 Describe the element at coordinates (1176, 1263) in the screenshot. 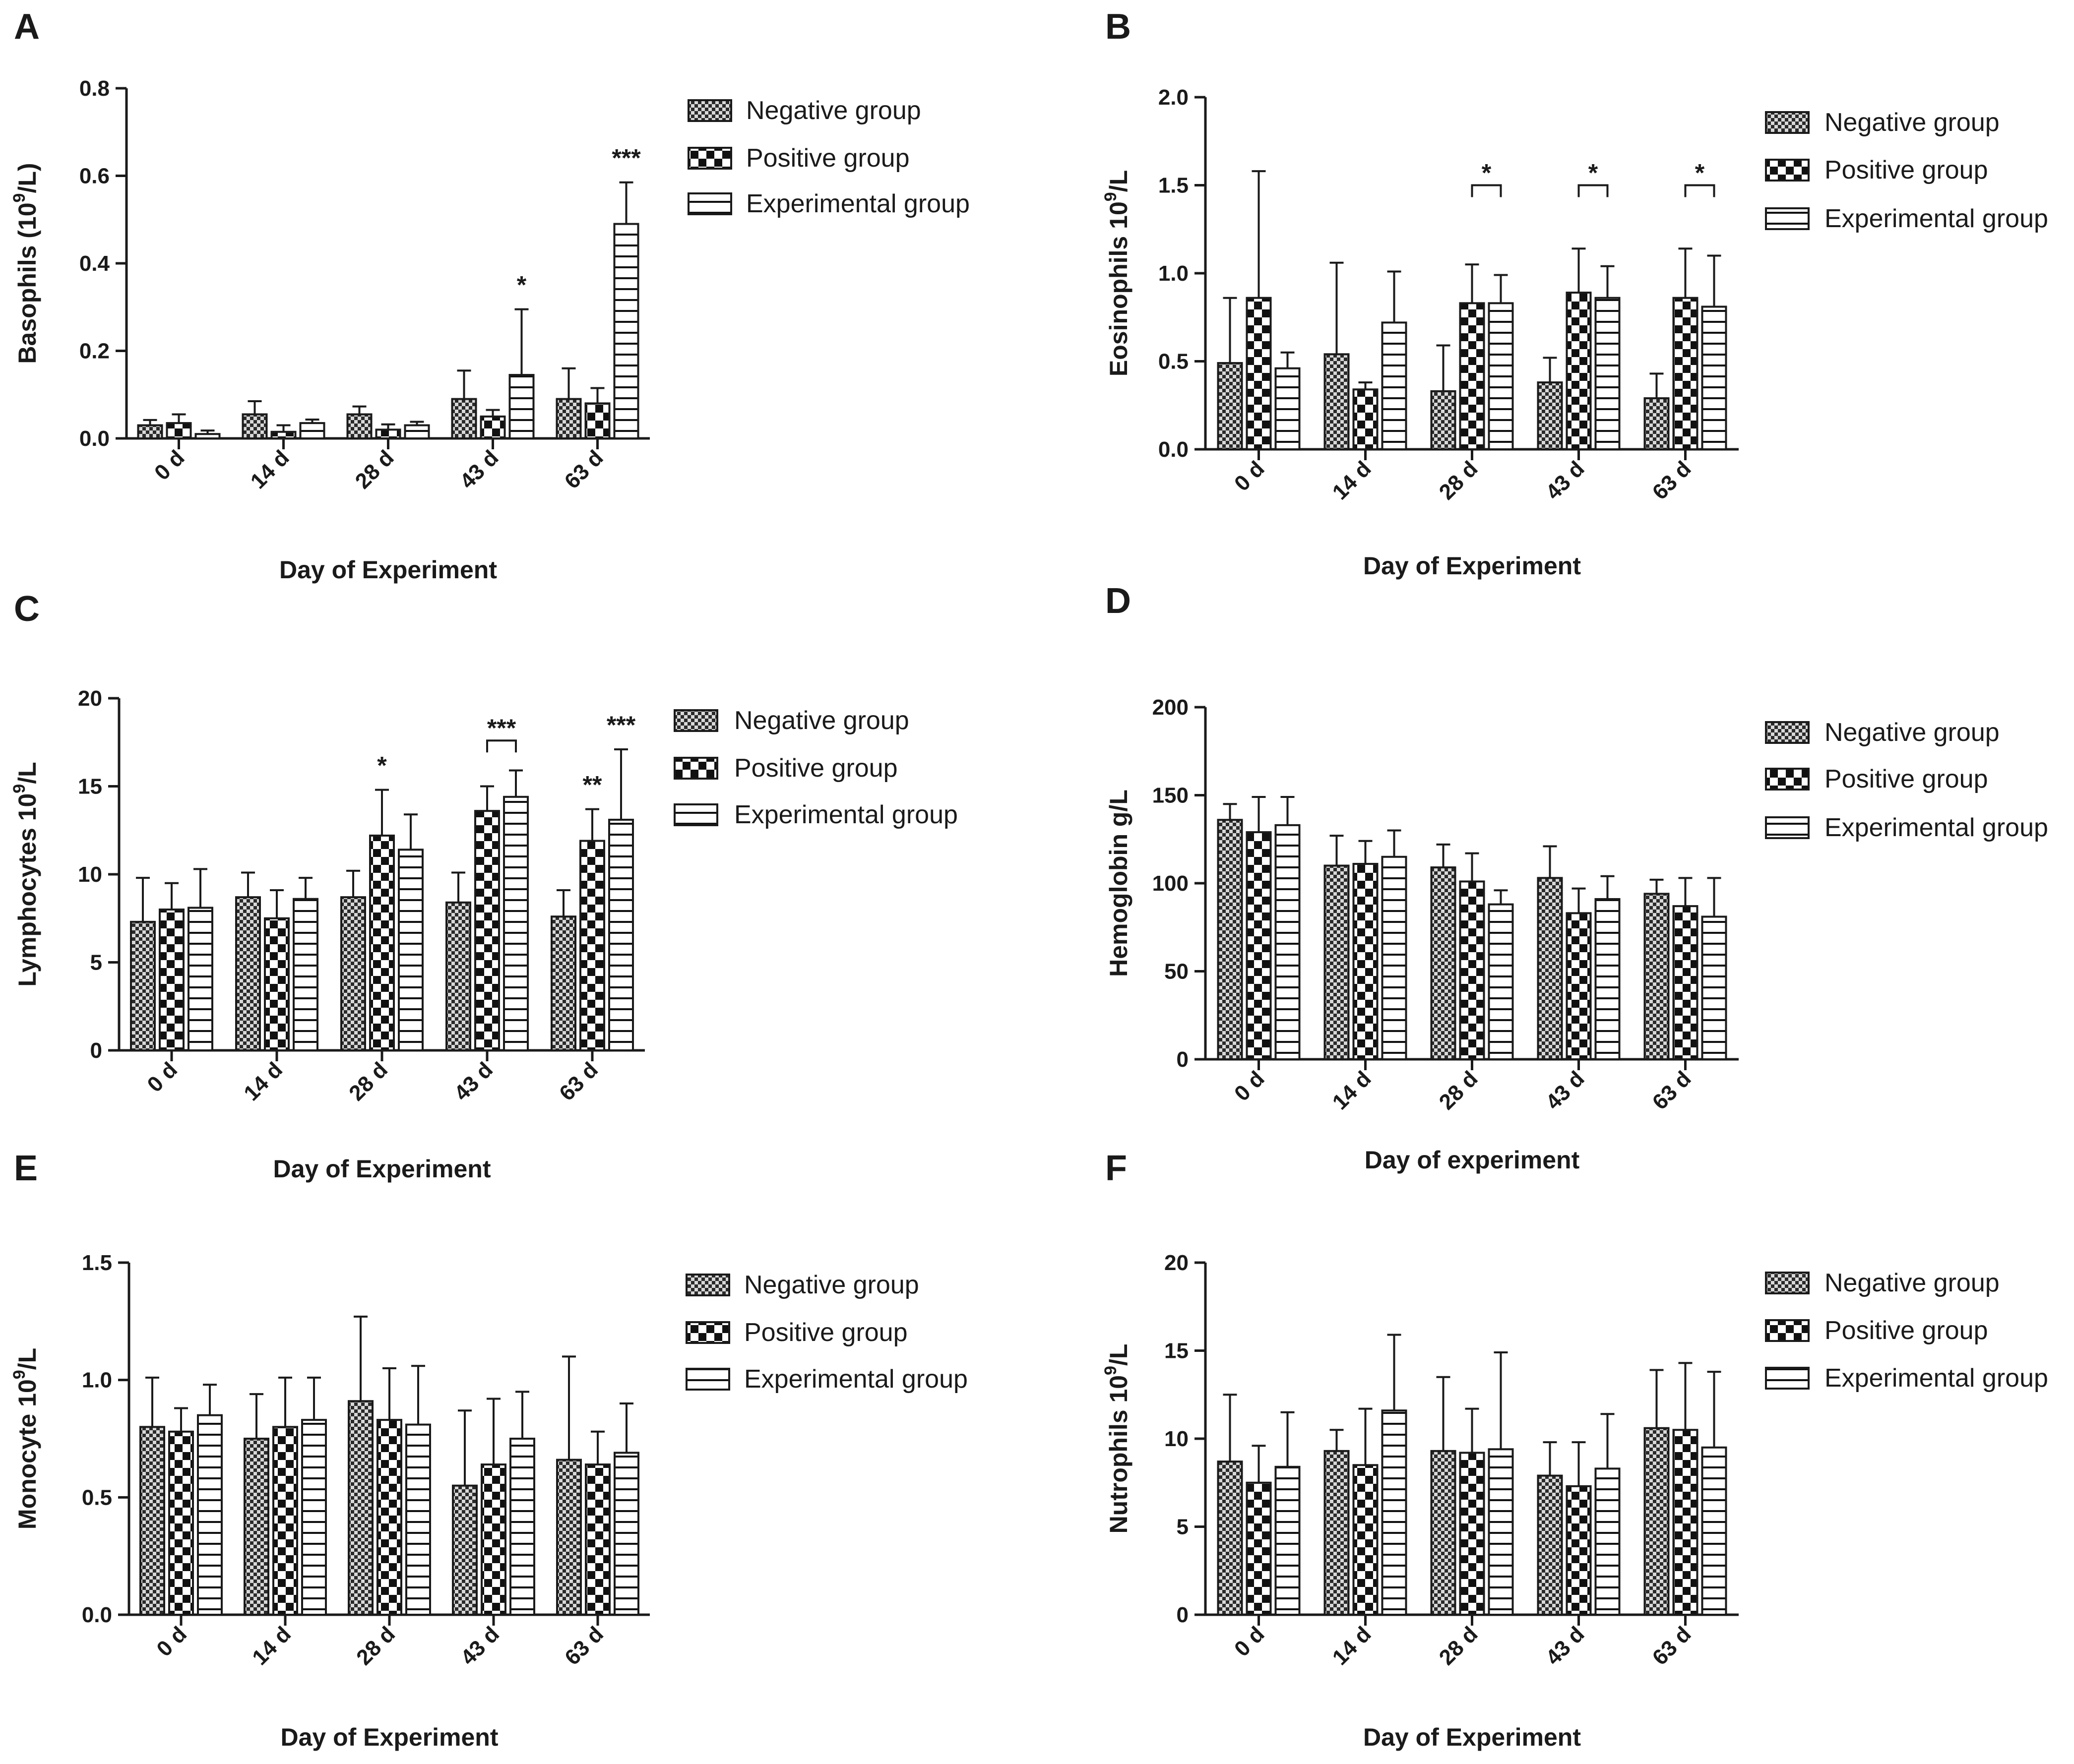

I see `y-tick-label: 20` at that location.